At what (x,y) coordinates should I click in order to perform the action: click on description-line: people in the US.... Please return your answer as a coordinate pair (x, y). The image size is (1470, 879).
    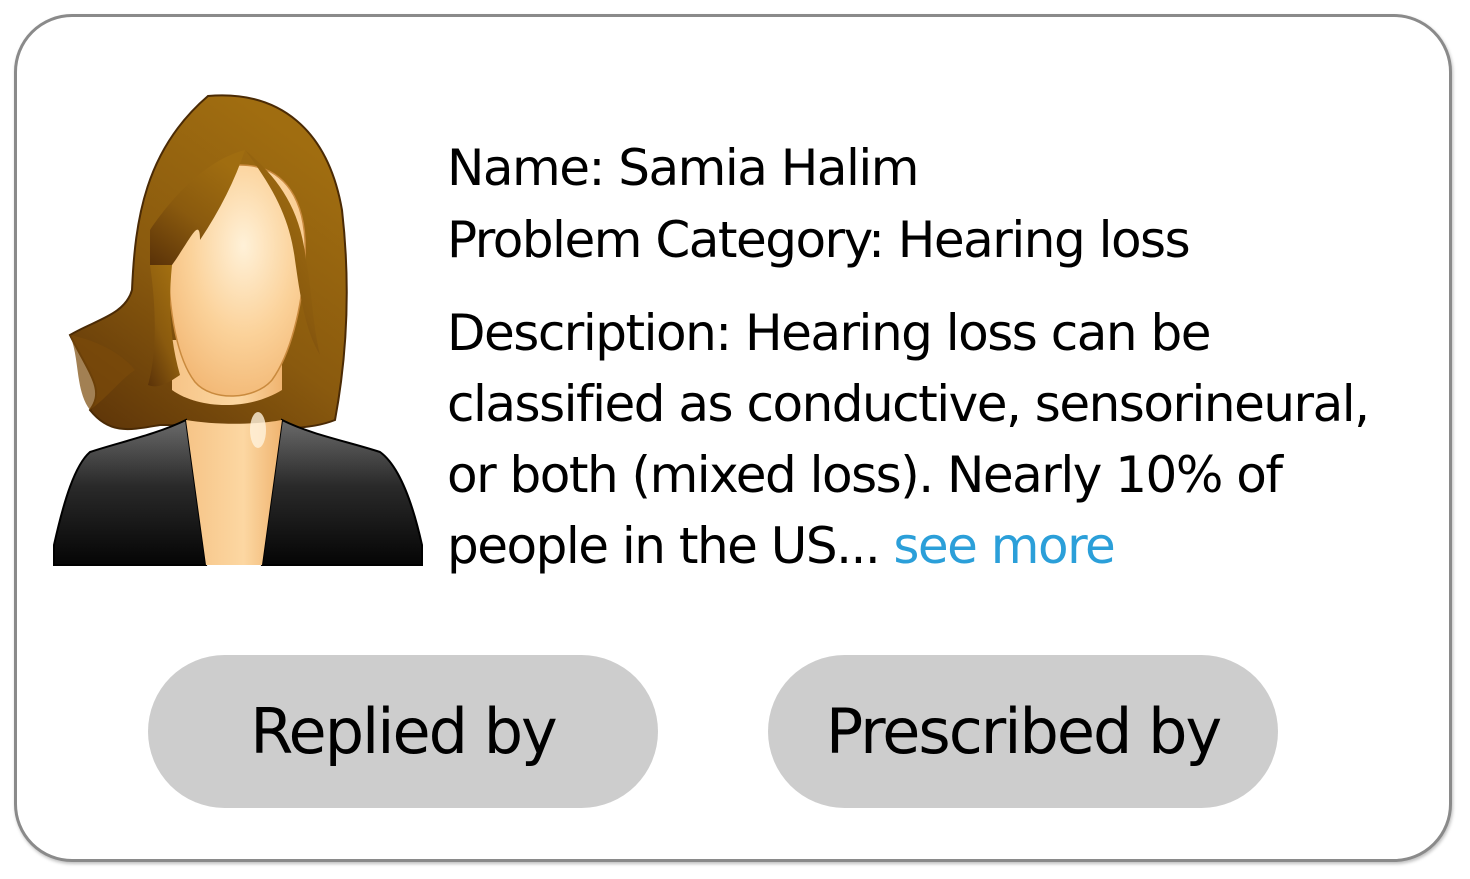
    Looking at the image, I should click on (664, 546).